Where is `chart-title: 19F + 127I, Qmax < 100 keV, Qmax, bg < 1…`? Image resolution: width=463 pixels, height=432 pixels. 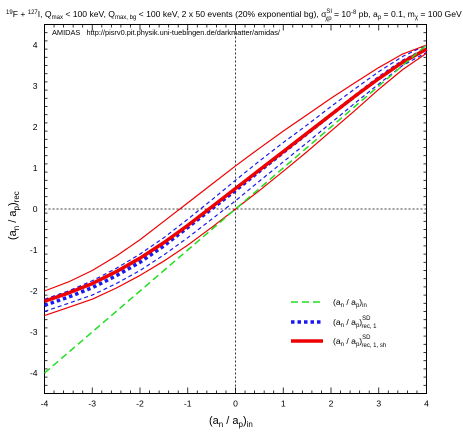
chart-title: 19F + 127I, Qmax < 100 keV, Qmax, bg < 1… is located at coordinates (234, 15).